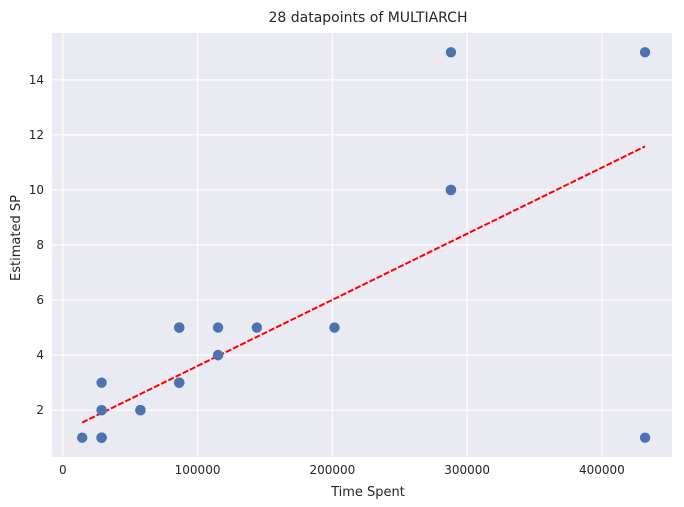 The width and height of the screenshot is (684, 507). I want to click on y-tick-label: 6, so click(40, 300).